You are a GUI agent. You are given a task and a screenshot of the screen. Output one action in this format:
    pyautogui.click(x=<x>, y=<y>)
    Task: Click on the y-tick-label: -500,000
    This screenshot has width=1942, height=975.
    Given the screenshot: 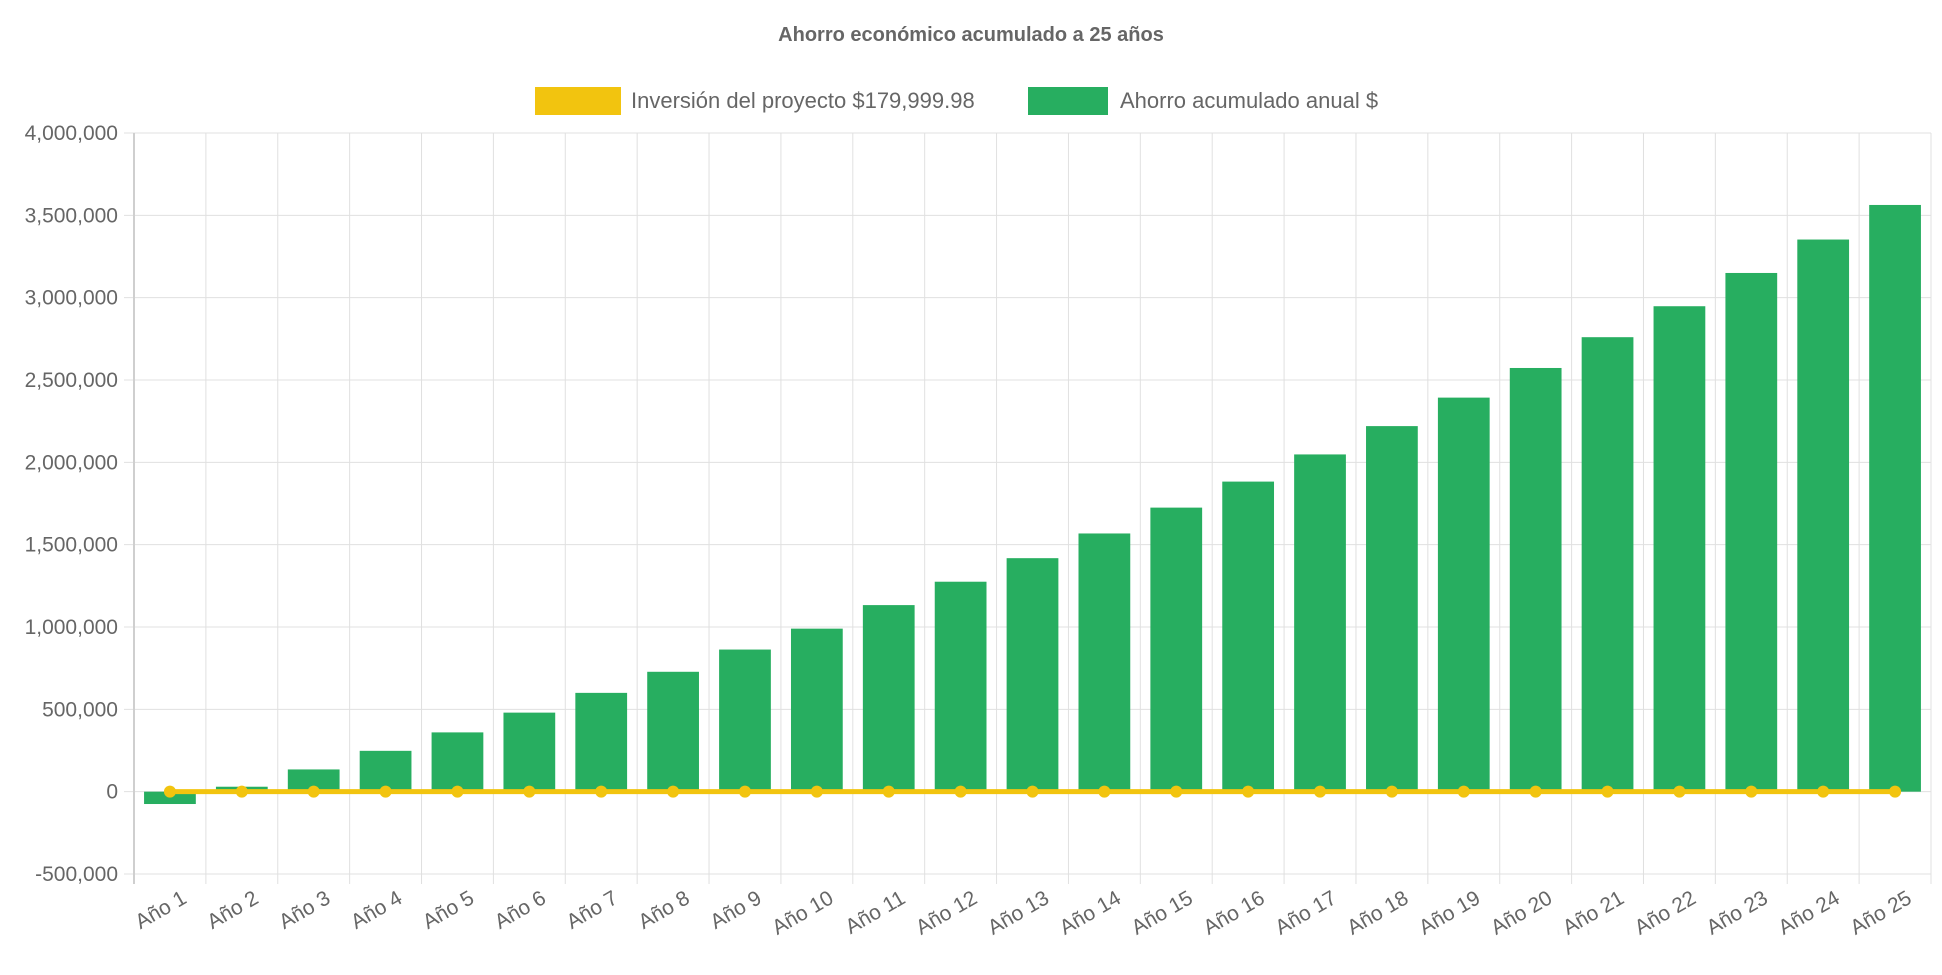 What is the action you would take?
    pyautogui.click(x=76, y=874)
    